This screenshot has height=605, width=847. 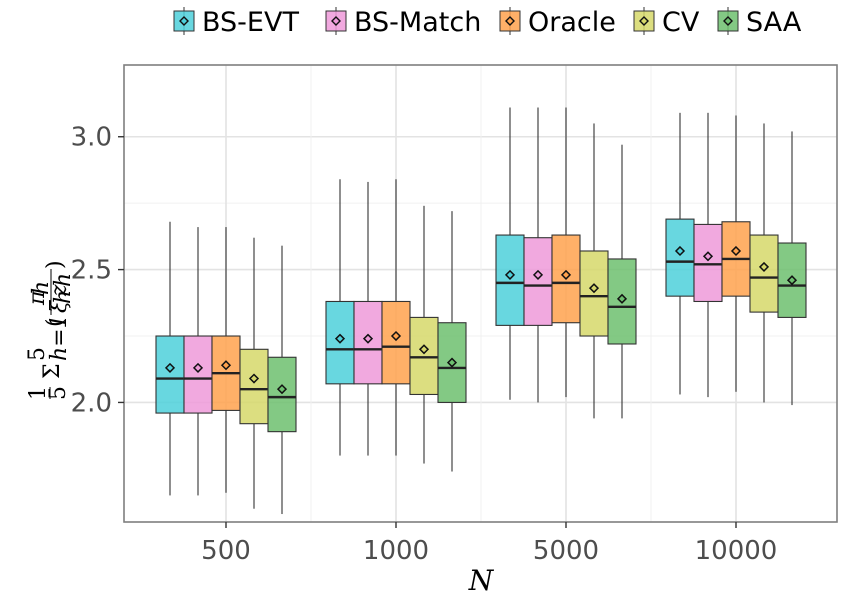 I want to click on legend-item-oracle: Oracle, so click(x=557, y=22).